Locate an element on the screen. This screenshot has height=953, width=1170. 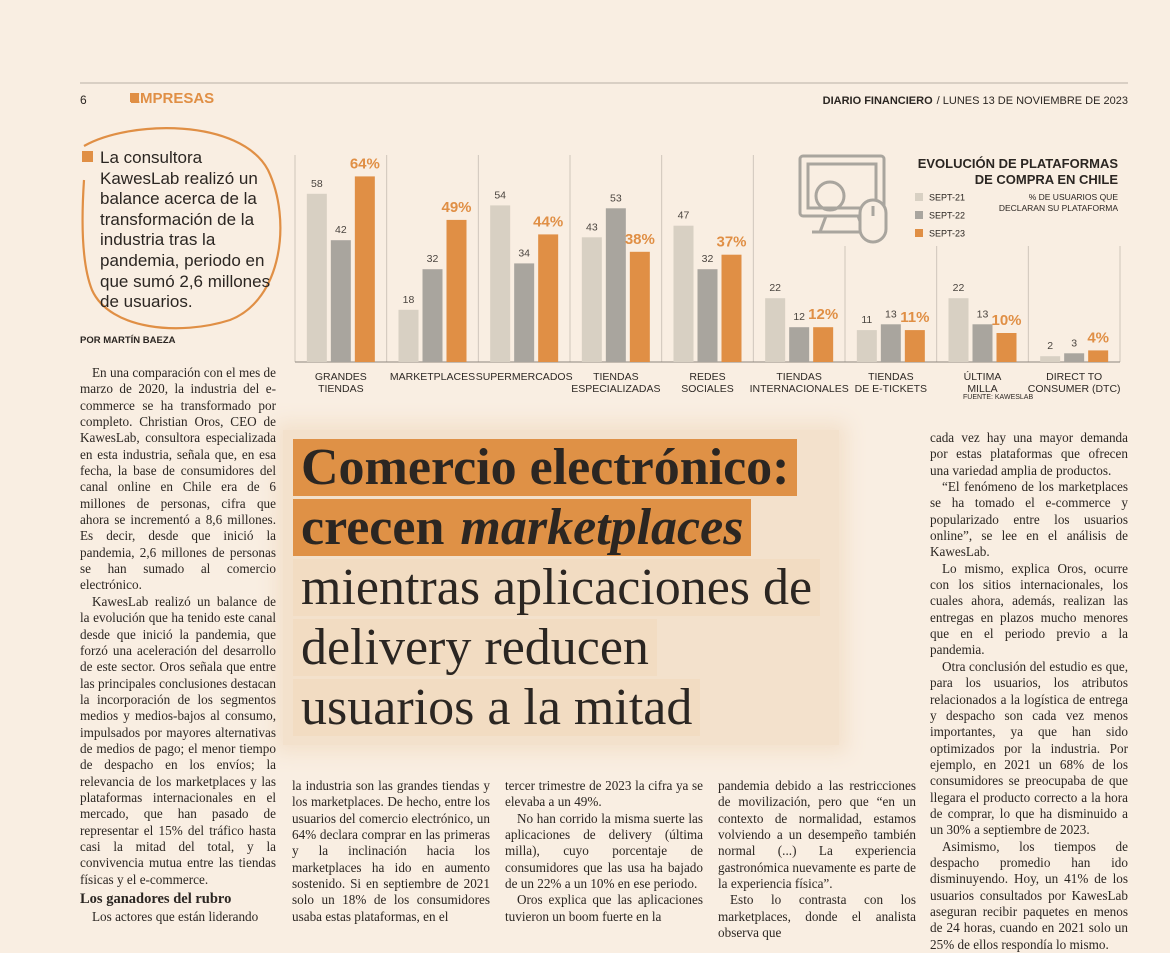
headline-bold-italic: marketplaces is located at coordinates (602, 527).